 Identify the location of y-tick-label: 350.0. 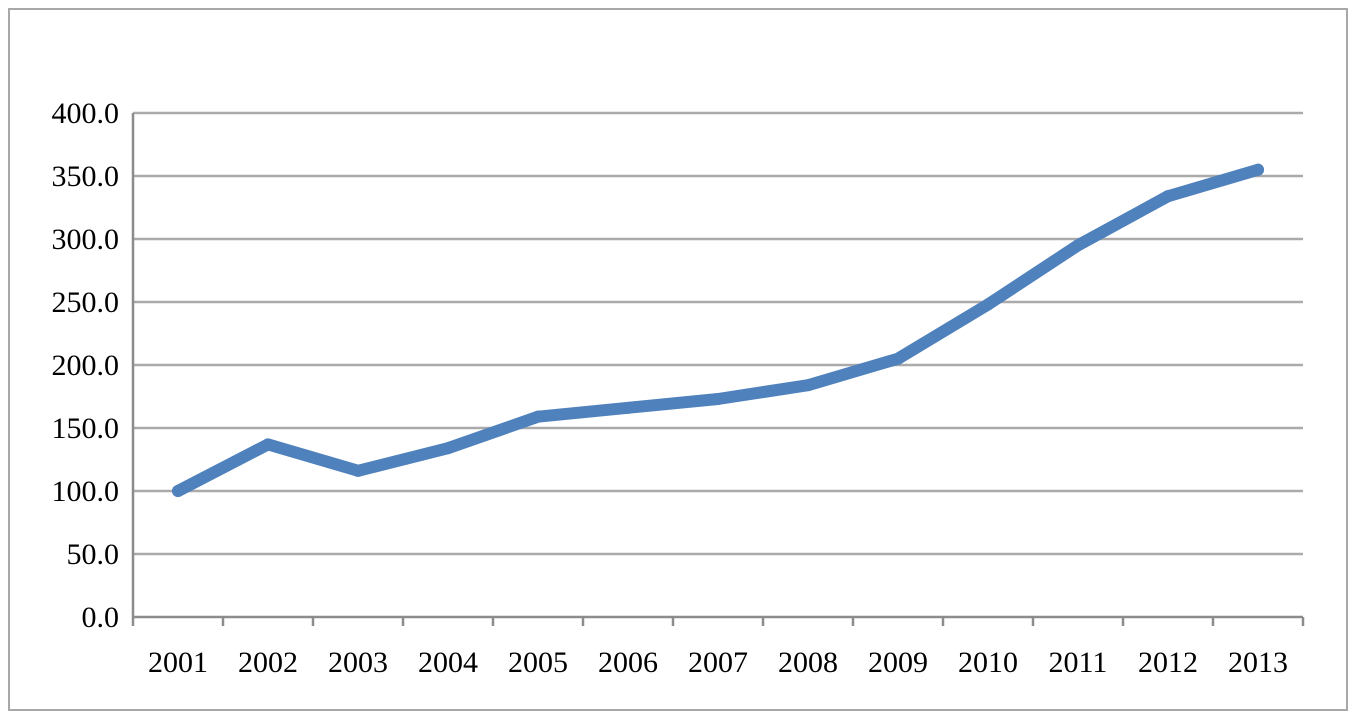
(86, 176).